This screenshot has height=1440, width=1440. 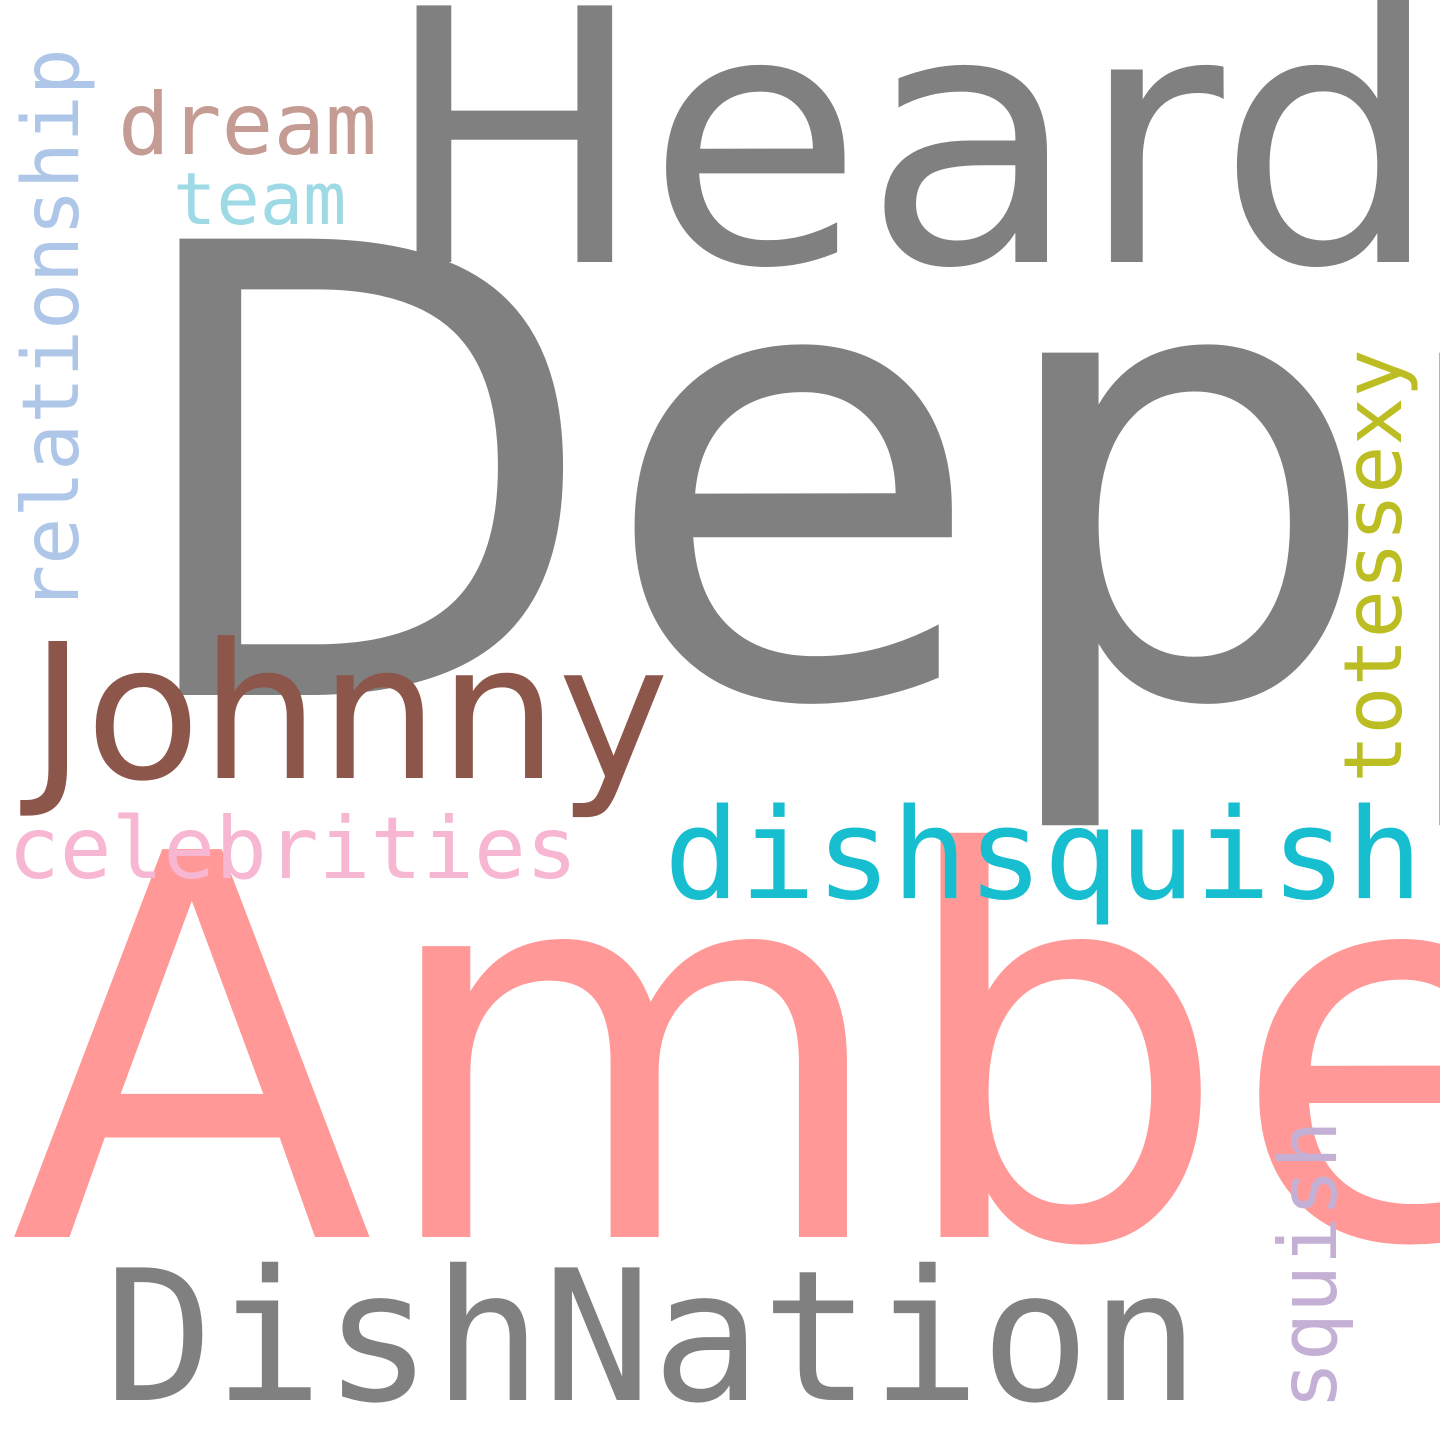 I want to click on word-totessexy: totessexy, so click(x=1373, y=566).